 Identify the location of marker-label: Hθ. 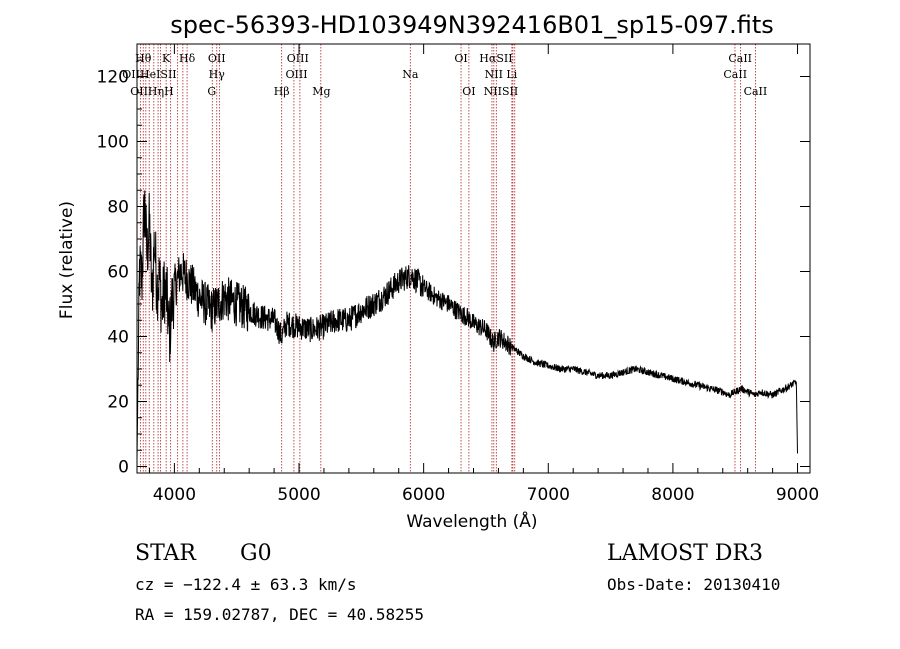
(143, 58).